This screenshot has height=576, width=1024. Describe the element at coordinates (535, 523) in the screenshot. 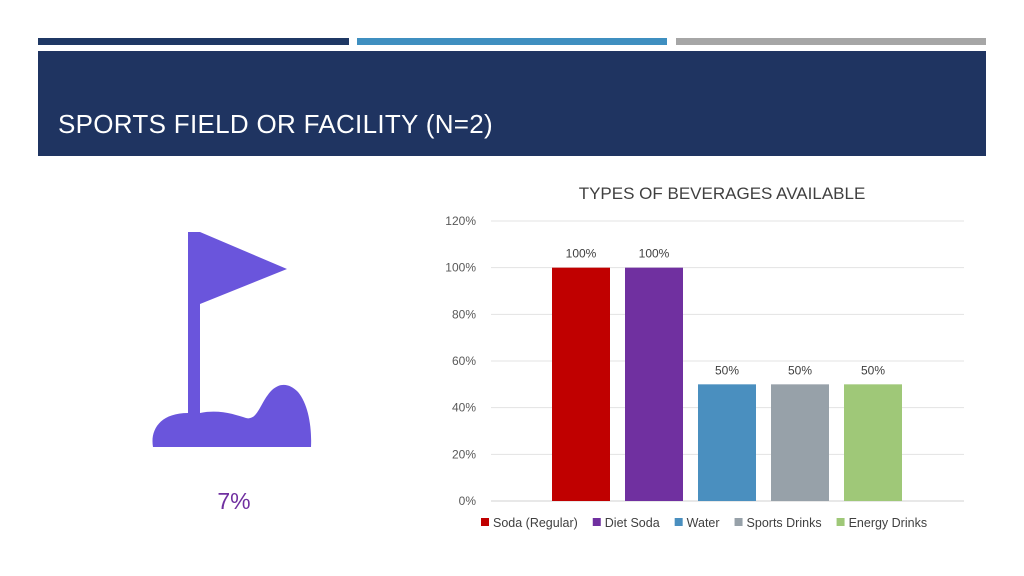

I see `legend-label: Soda (Regular)` at that location.